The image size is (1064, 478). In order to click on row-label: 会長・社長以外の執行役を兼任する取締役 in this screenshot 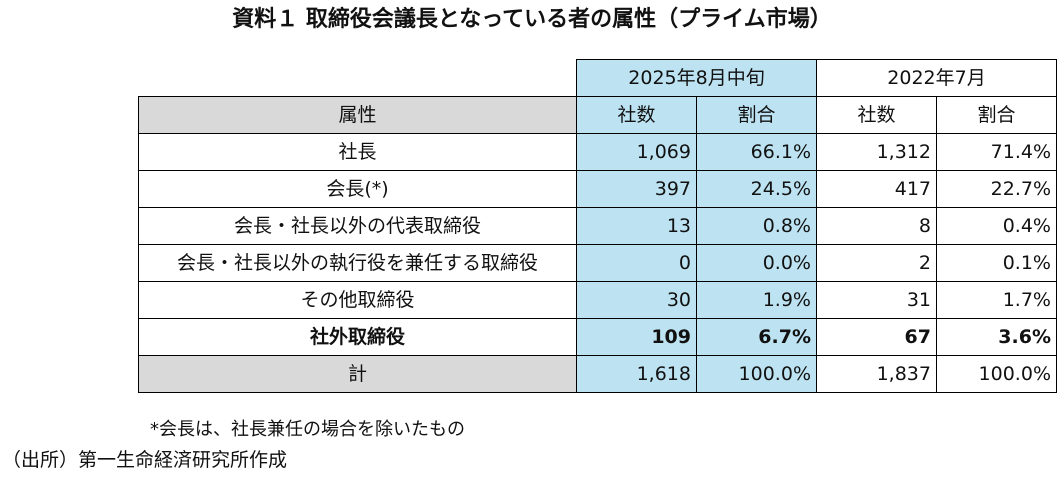, I will do `click(357, 263)`.